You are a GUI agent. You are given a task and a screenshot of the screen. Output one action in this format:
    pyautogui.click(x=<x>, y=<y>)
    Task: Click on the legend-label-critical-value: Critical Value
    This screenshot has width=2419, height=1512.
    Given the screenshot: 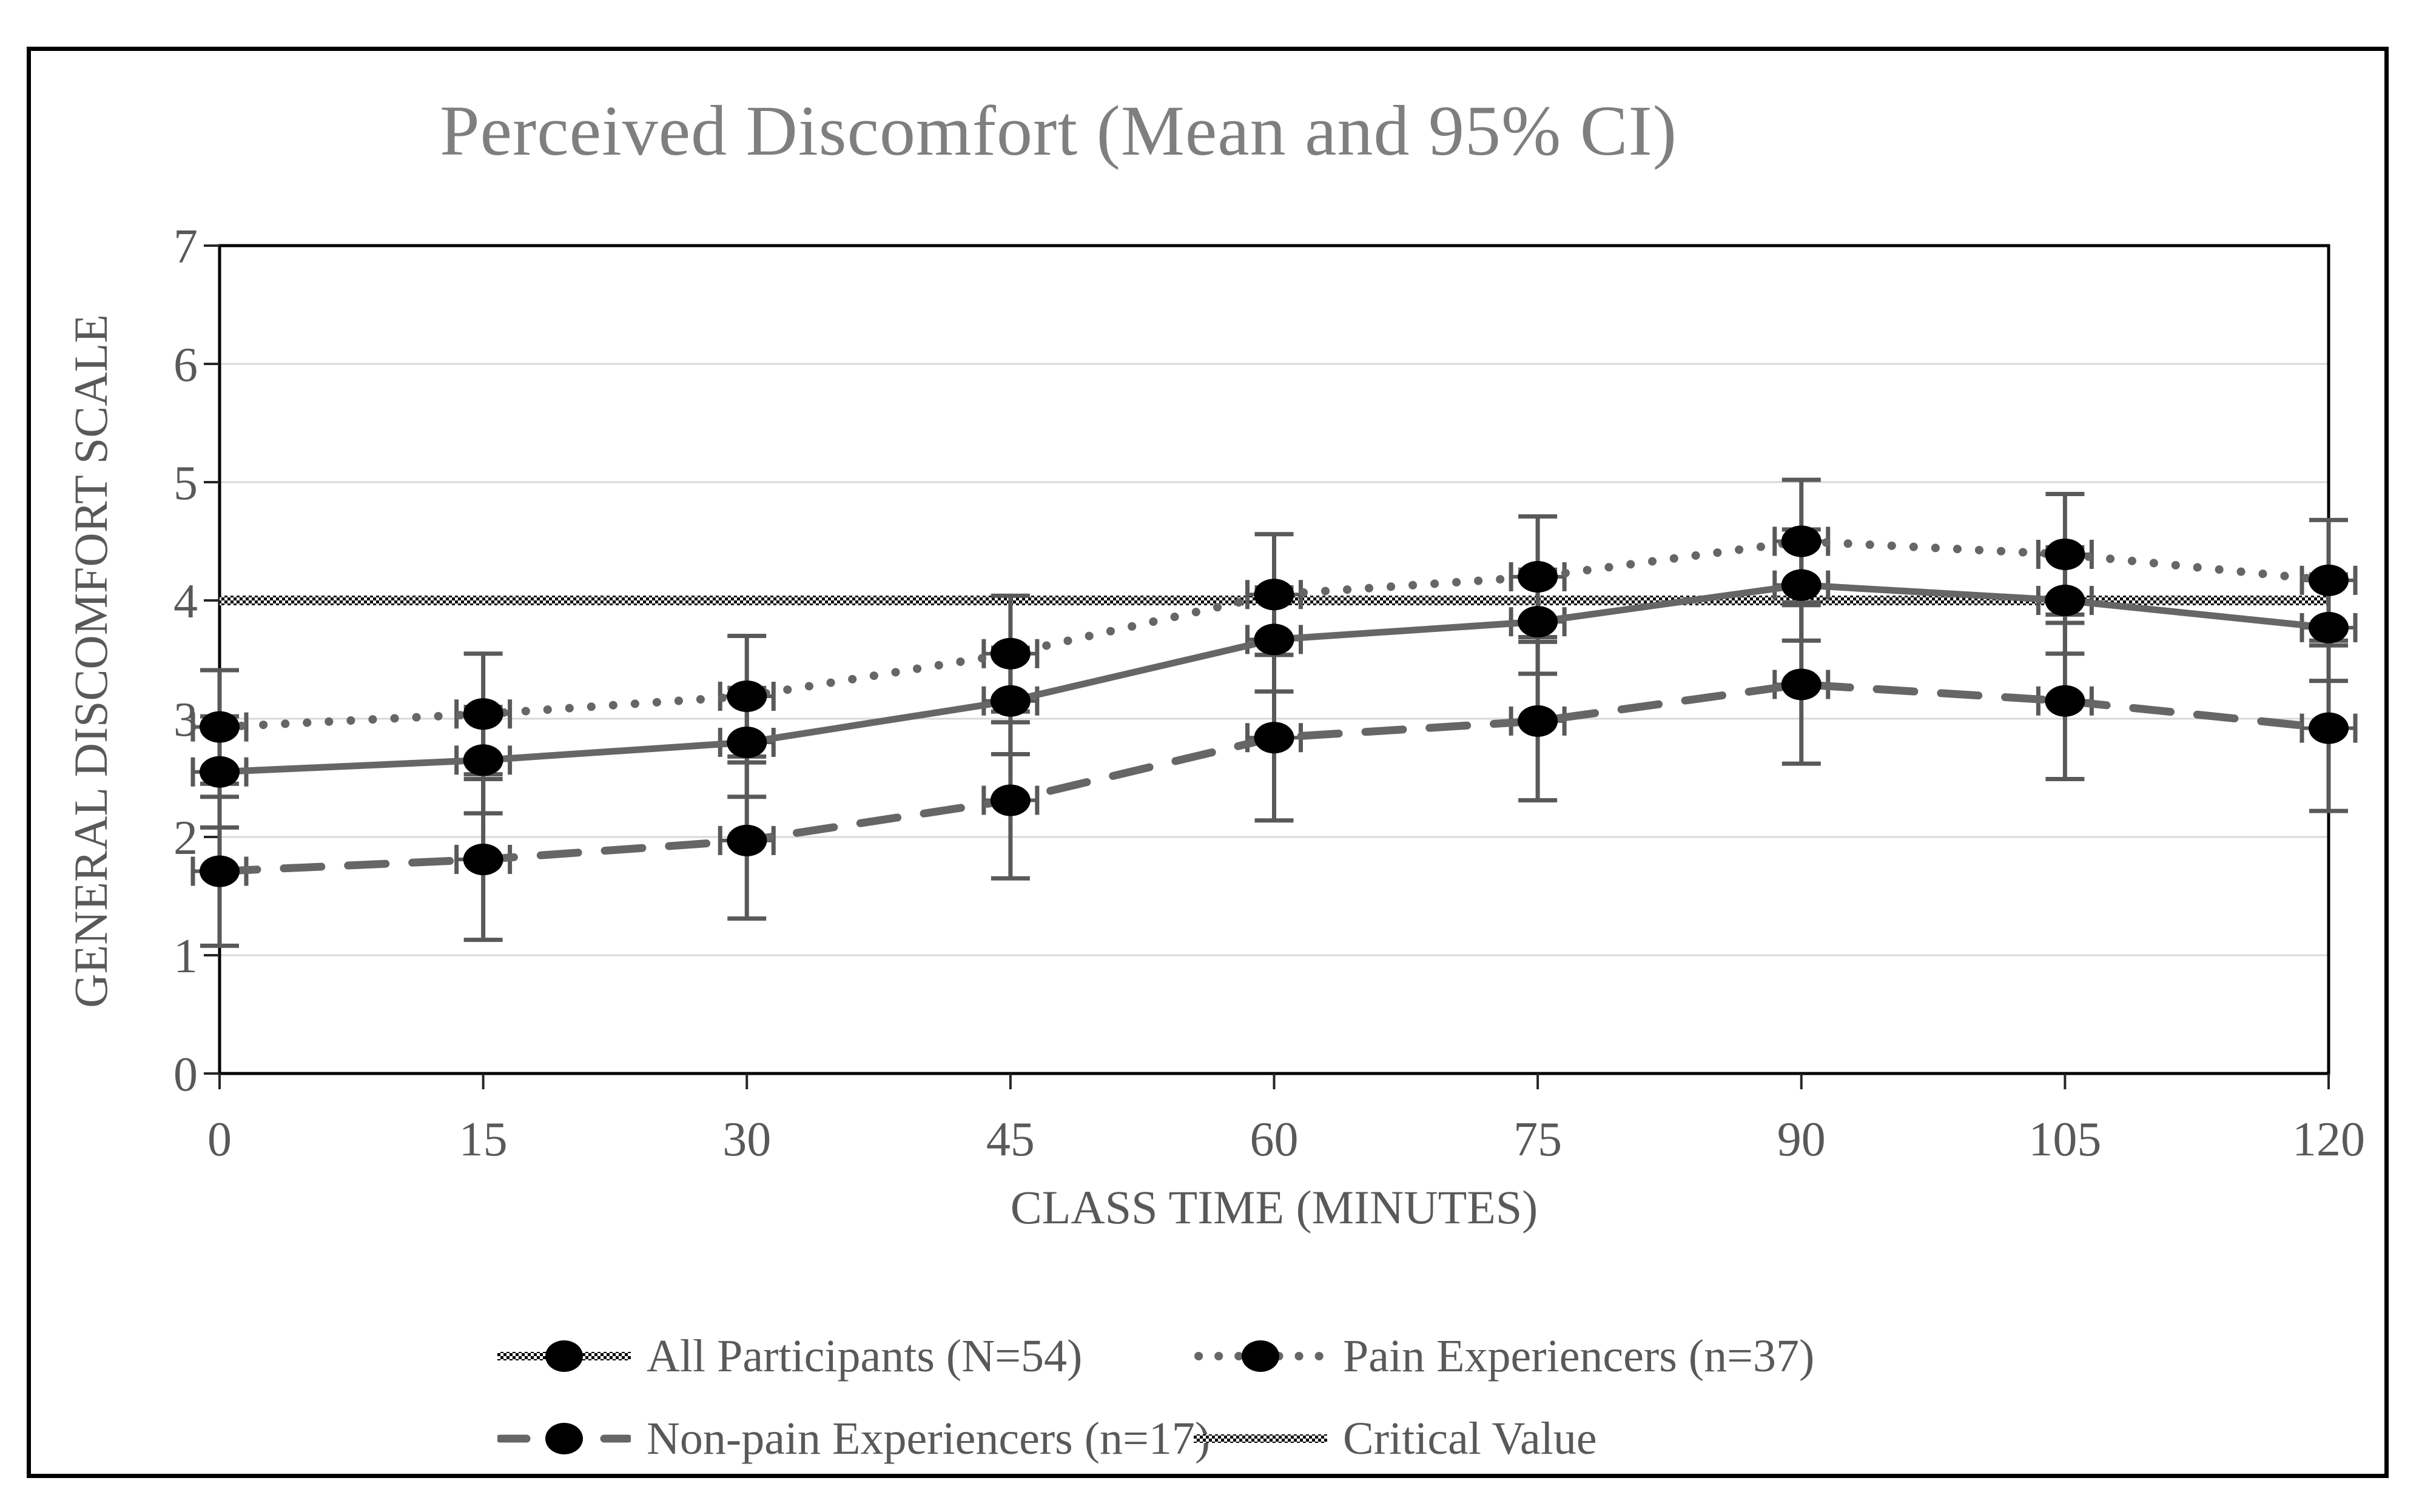 What is the action you would take?
    pyautogui.click(x=1470, y=1438)
    